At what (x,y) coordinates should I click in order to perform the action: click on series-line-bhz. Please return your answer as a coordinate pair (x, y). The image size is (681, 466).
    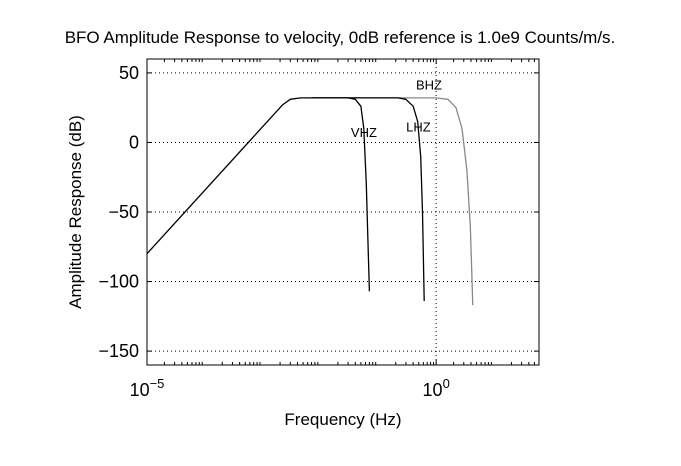
    Looking at the image, I should click on (392, 201).